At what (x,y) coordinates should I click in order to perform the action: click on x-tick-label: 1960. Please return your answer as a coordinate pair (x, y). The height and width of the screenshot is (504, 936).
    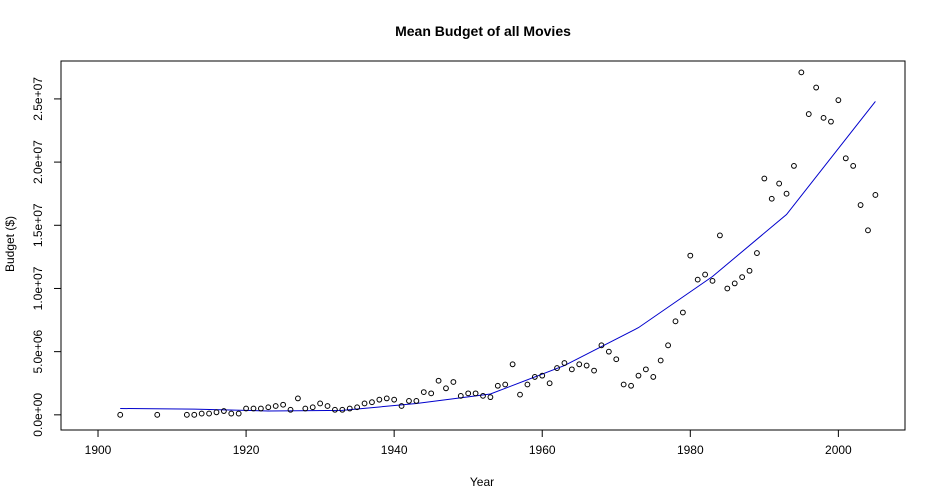
    Looking at the image, I should click on (542, 450).